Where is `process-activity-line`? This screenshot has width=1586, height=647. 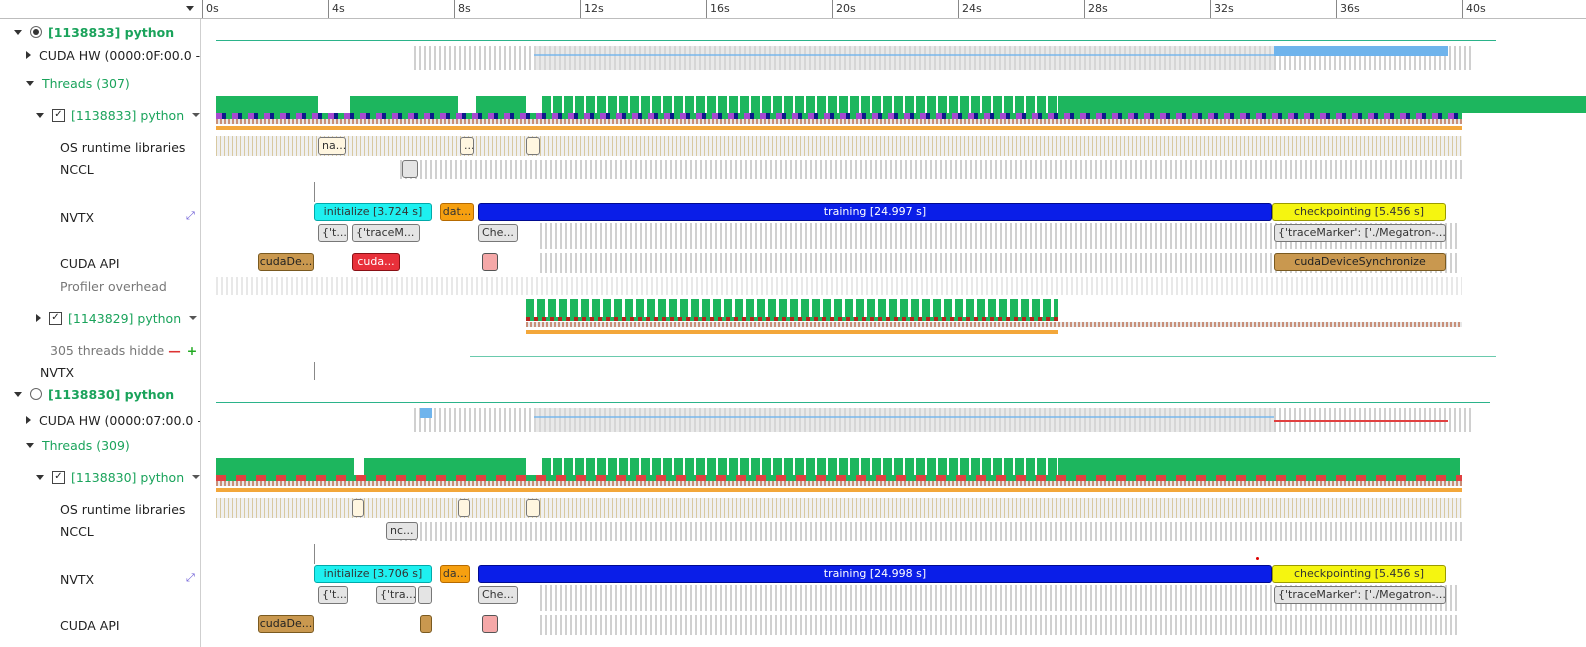
process-activity-line is located at coordinates (853, 402).